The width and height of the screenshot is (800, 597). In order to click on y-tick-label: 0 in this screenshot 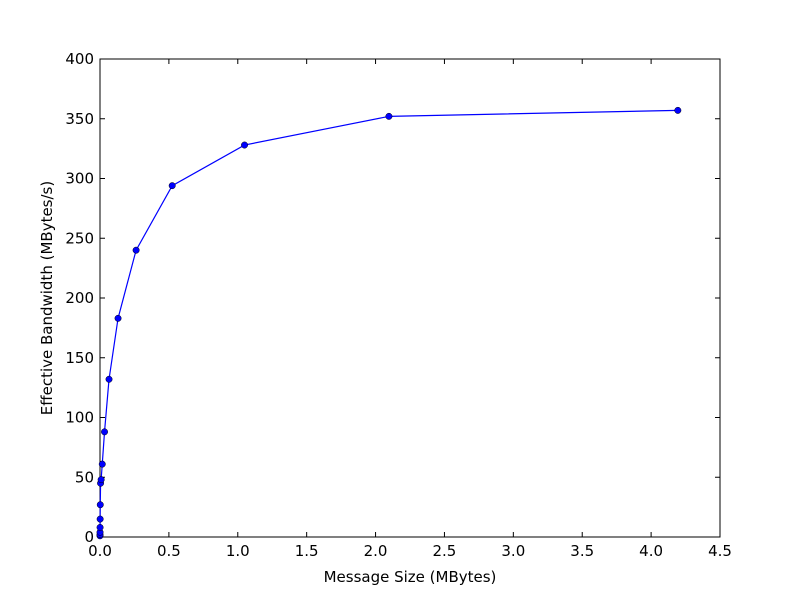, I will do `click(89, 537)`.